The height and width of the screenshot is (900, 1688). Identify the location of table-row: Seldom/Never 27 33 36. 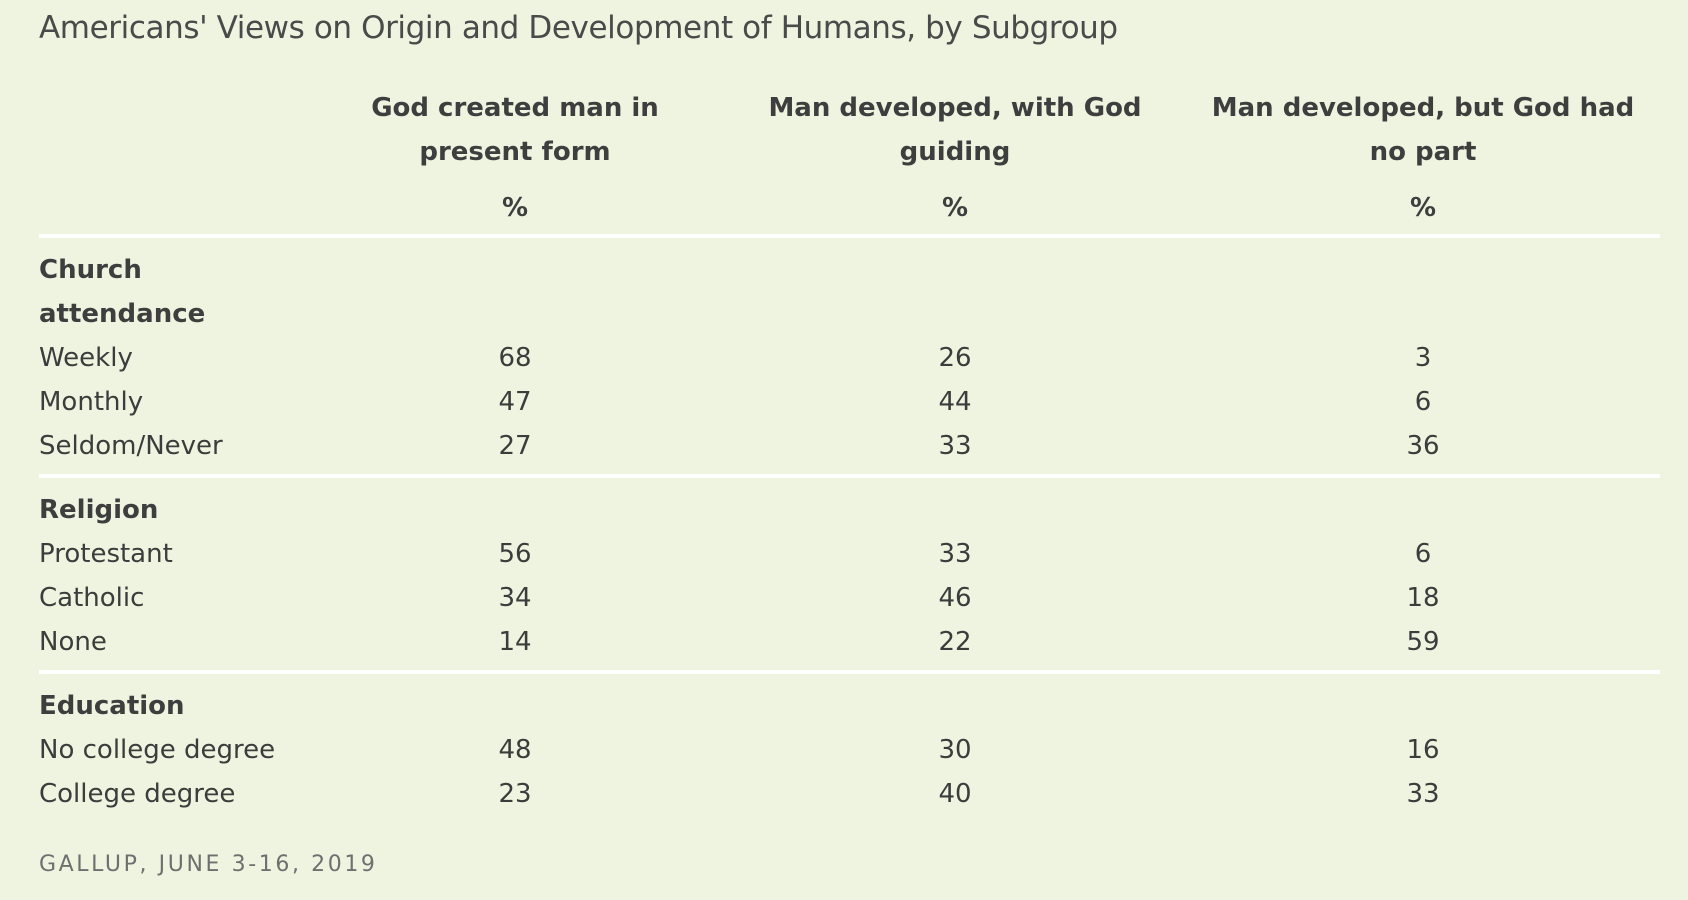
(849, 446).